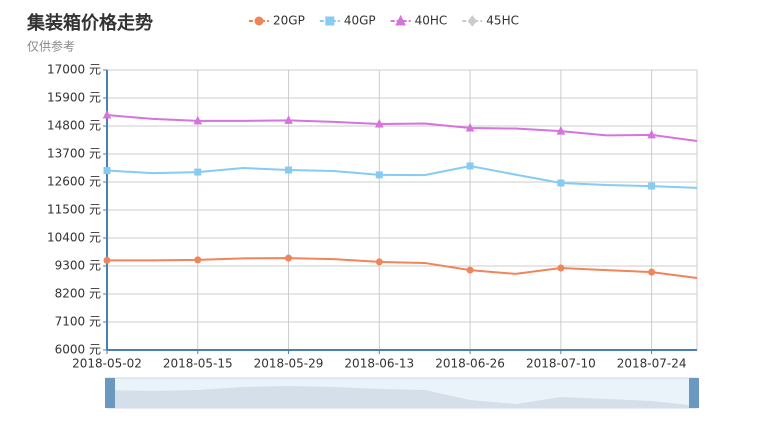  Describe the element at coordinates (74, 70) in the screenshot. I see `y-tick-label: 17000 元` at that location.